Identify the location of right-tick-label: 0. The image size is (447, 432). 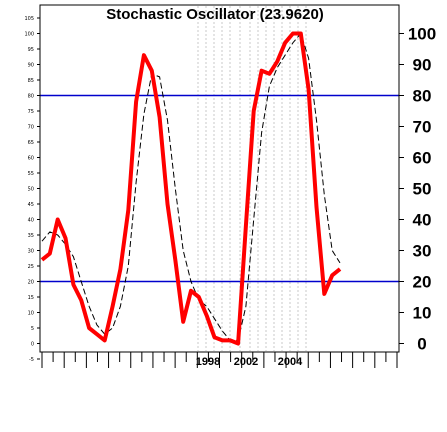
(421, 344).